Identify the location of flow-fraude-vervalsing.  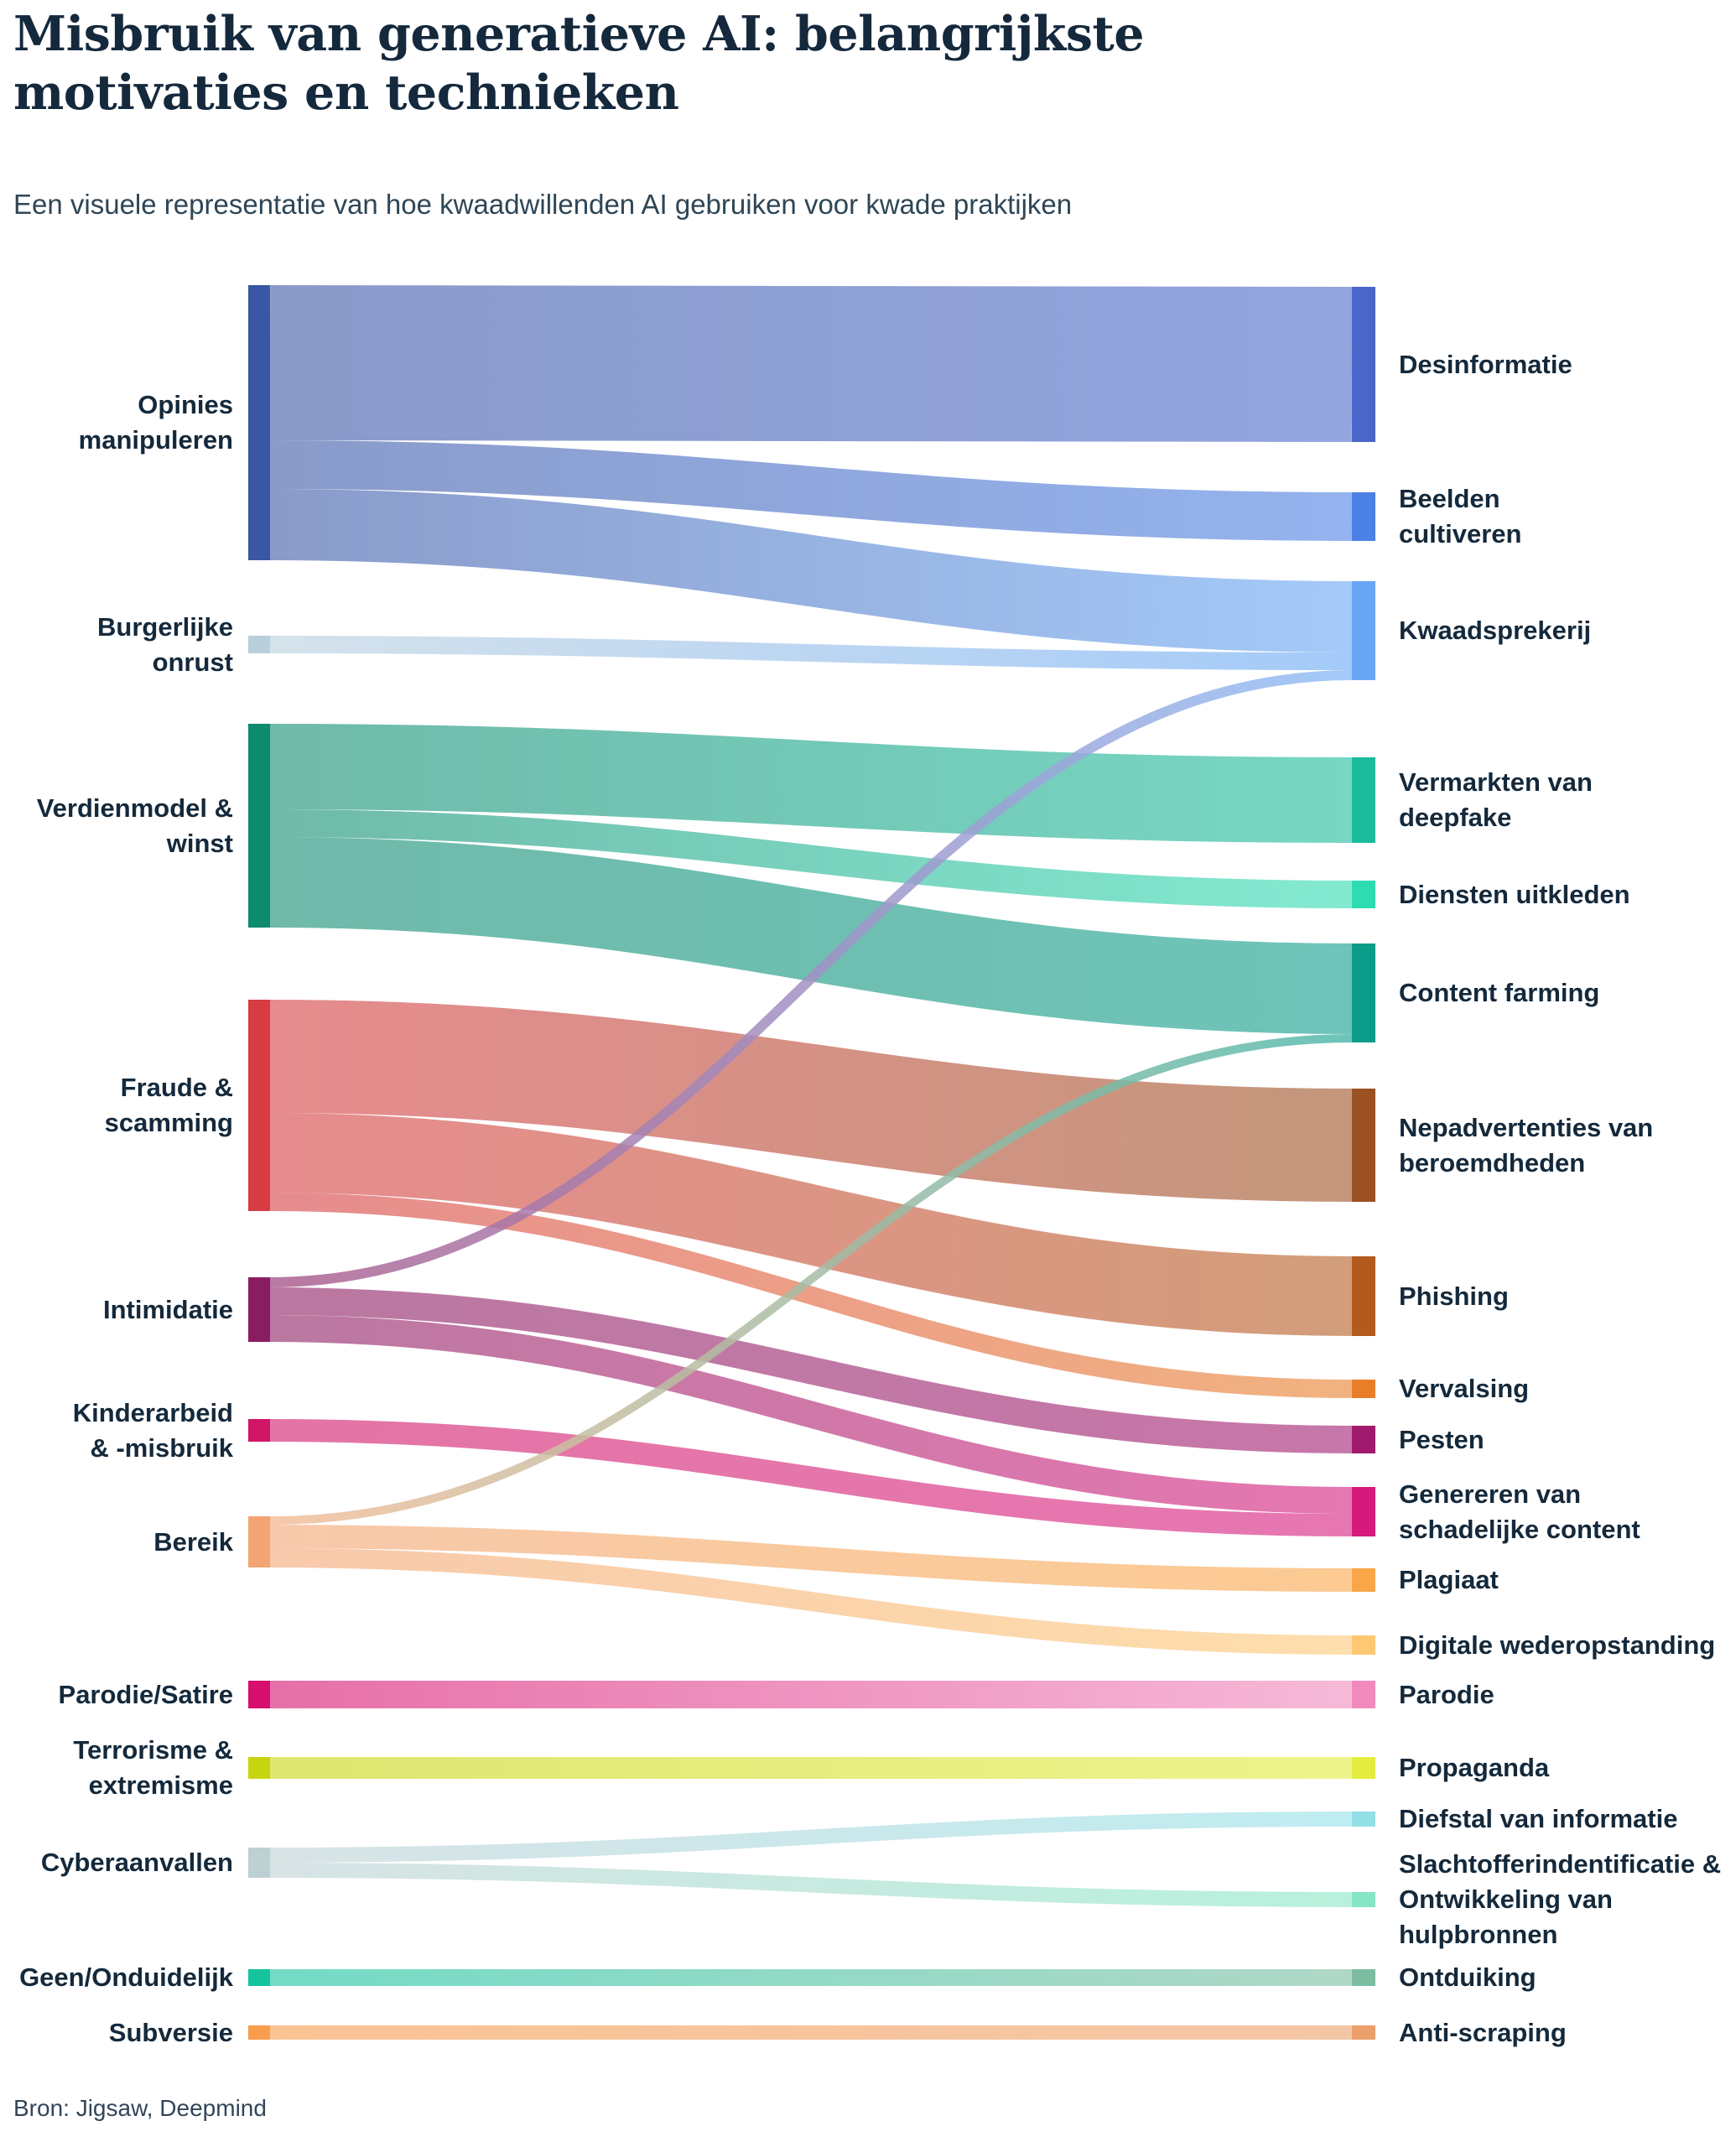
(811, 1295).